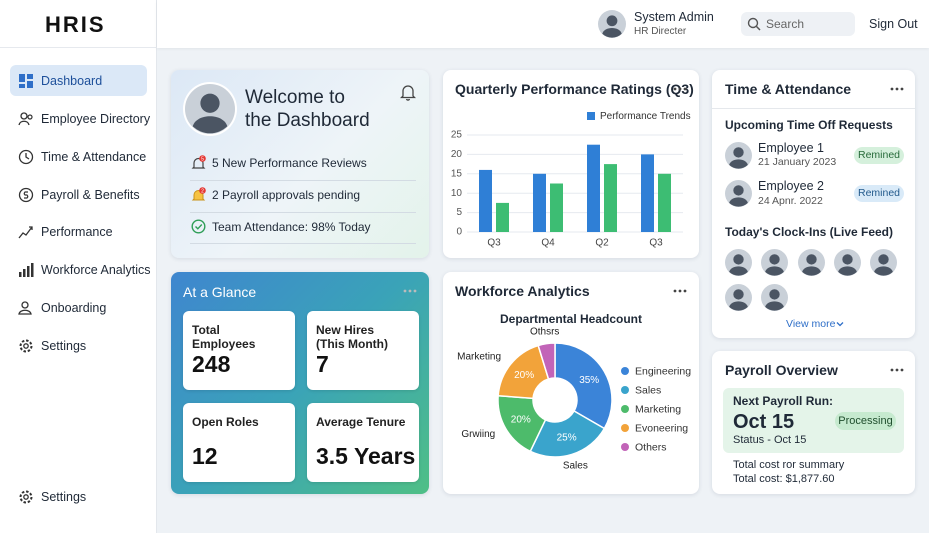 This screenshot has width=929, height=533. I want to click on employee-name: Employee 1, so click(791, 148).